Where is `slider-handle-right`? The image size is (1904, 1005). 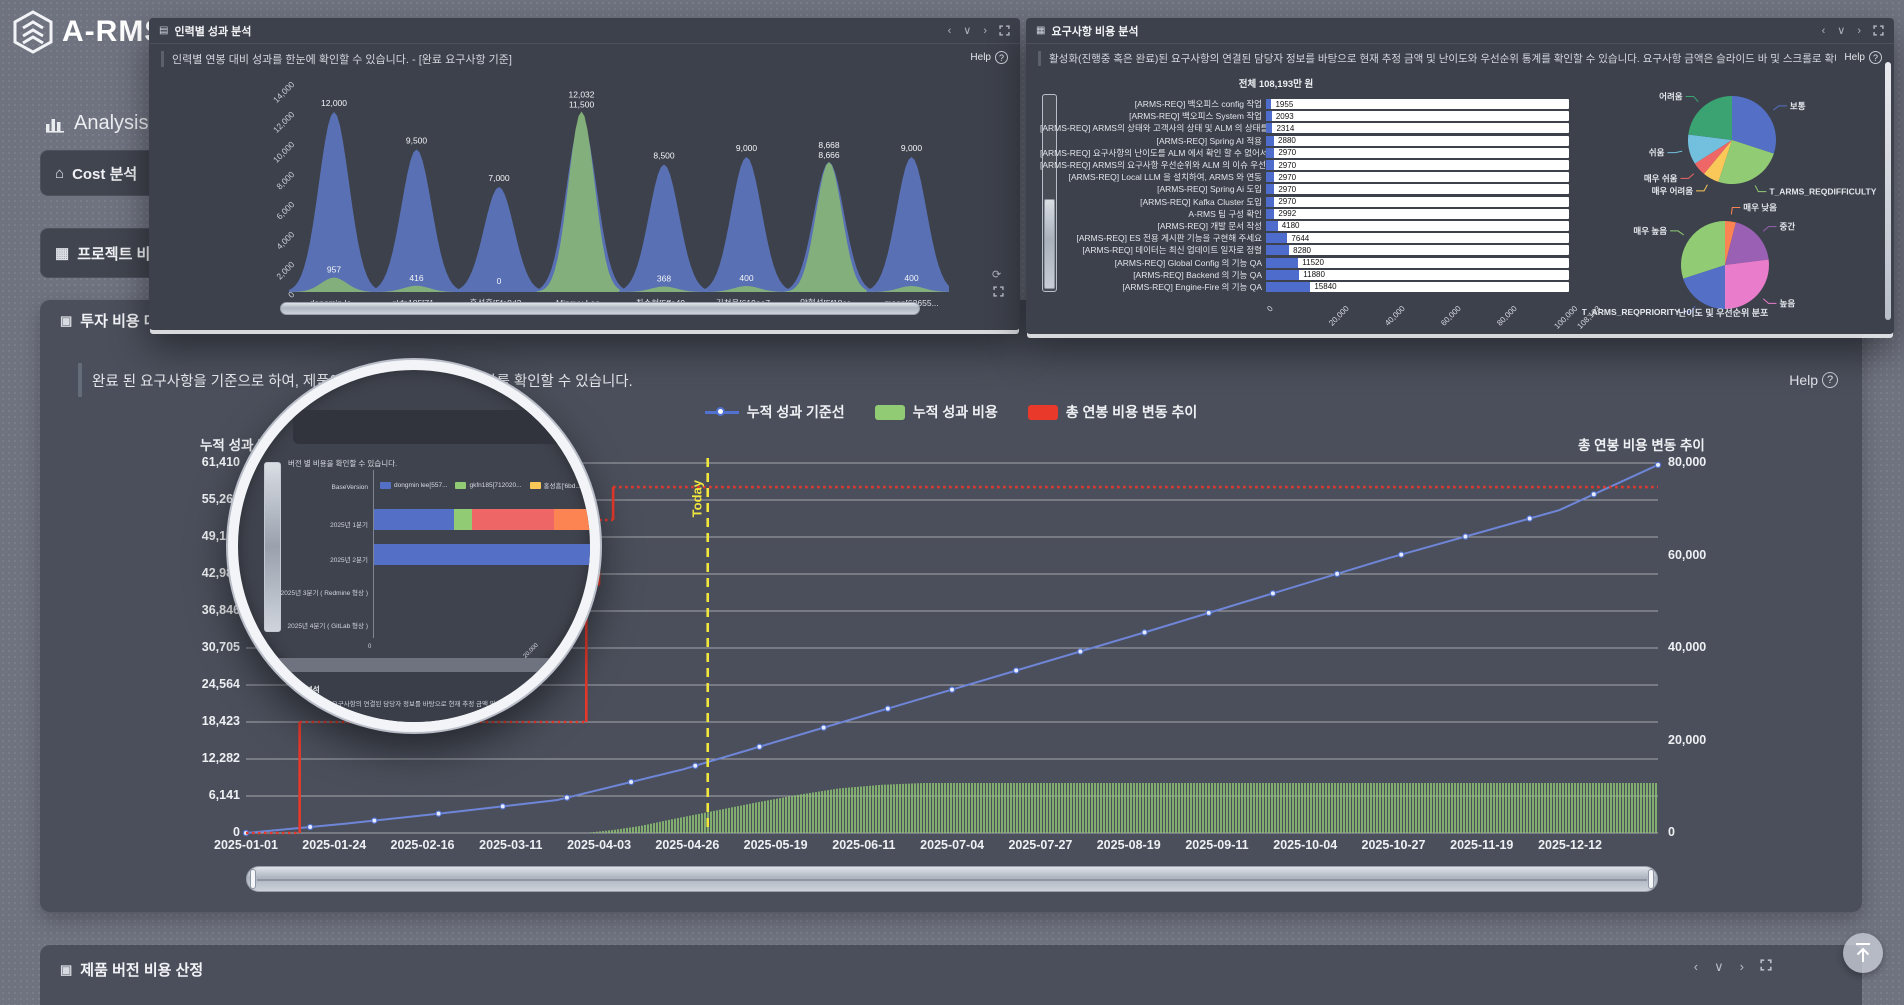 slider-handle-right is located at coordinates (1651, 879).